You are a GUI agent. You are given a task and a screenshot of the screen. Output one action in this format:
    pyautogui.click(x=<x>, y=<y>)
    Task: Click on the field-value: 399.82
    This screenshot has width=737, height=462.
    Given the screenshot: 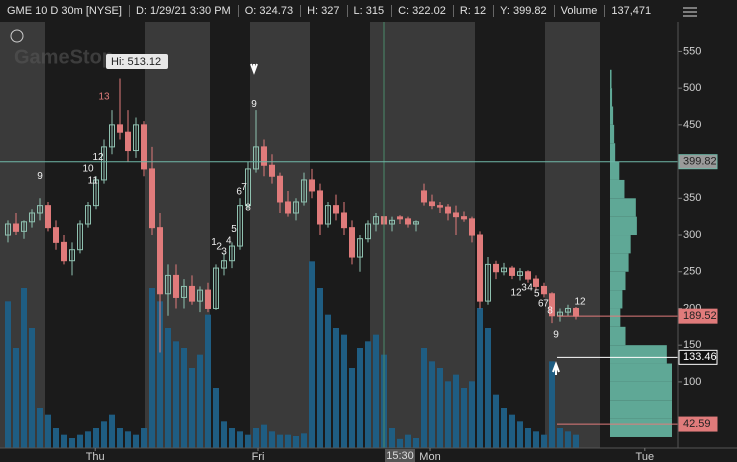 What is the action you would take?
    pyautogui.click(x=530, y=11)
    